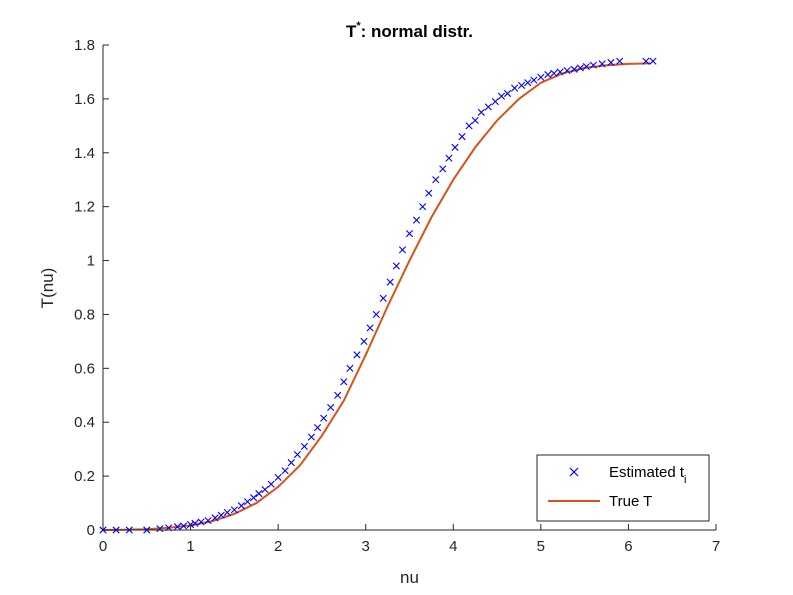 This screenshot has height=595, width=793. What do you see at coordinates (84, 207) in the screenshot?
I see `y-tick-label: 1.2` at bounding box center [84, 207].